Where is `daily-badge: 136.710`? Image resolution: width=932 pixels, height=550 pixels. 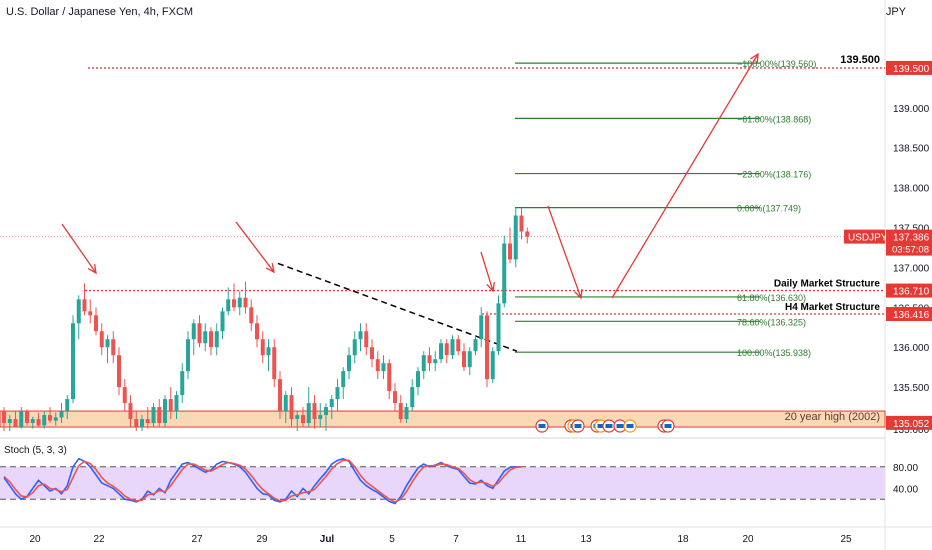
daily-badge: 136.710 is located at coordinates (911, 292).